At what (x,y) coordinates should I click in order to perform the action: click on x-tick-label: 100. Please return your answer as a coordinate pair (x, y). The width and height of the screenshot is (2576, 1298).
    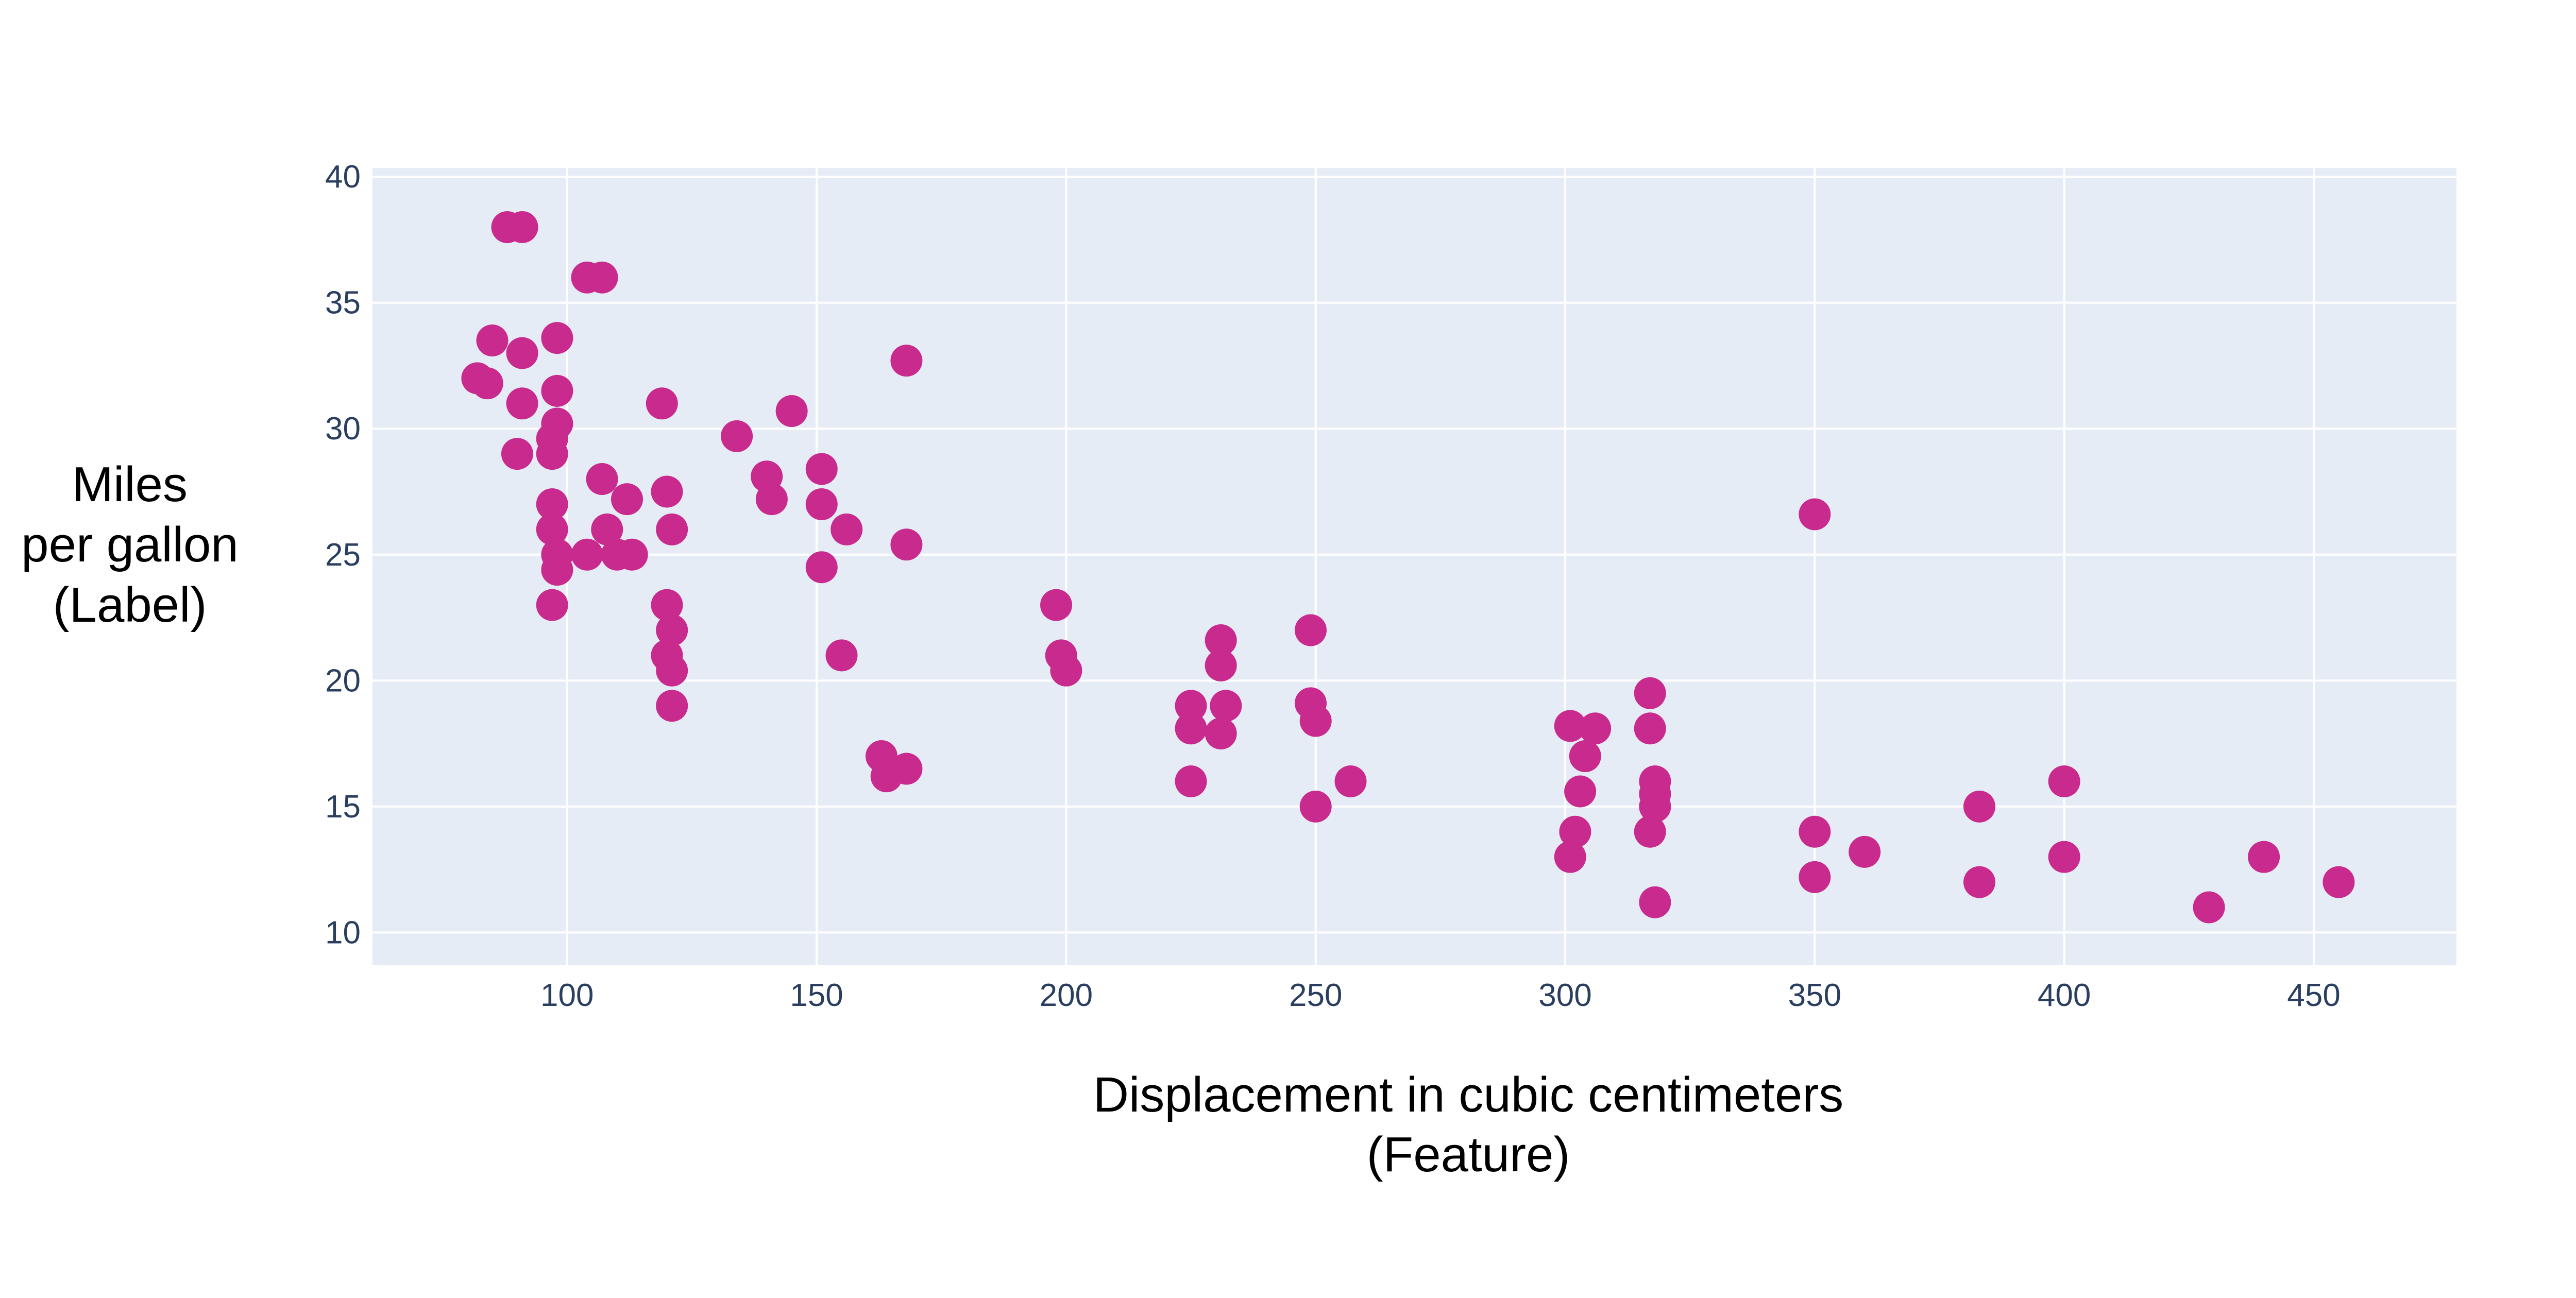
    Looking at the image, I should click on (567, 995).